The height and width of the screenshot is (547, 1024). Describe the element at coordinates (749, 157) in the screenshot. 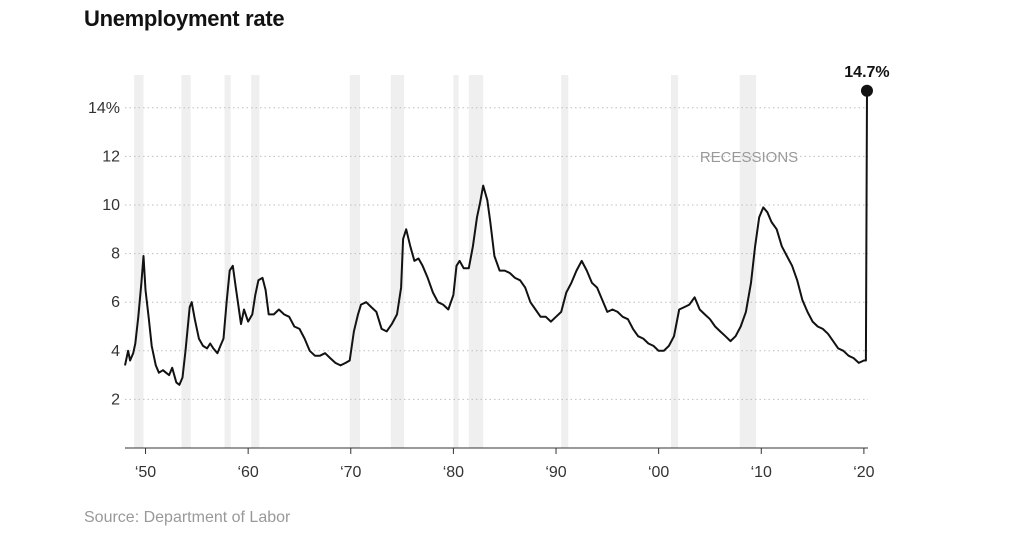

I see `recessions-label: RECESSIONS` at that location.